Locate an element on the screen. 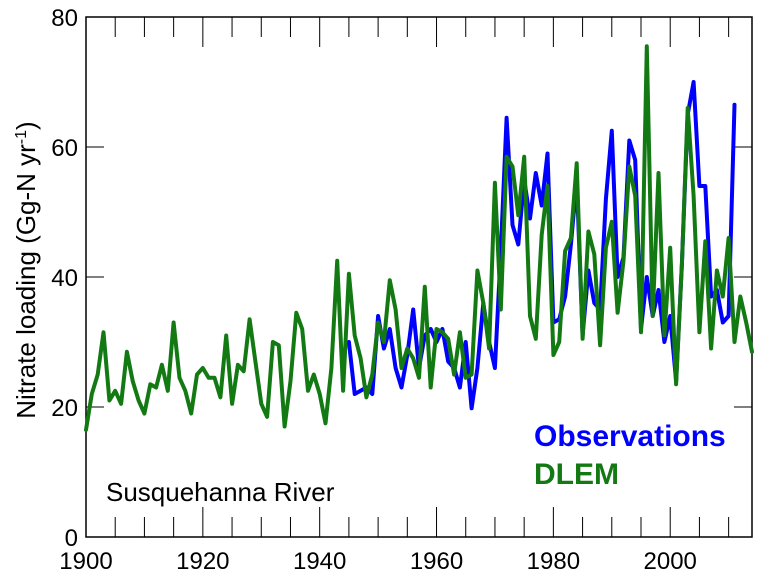 Image resolution: width=760 pixels, height=581 pixels. x-tick-label: 1940 is located at coordinates (319, 561).